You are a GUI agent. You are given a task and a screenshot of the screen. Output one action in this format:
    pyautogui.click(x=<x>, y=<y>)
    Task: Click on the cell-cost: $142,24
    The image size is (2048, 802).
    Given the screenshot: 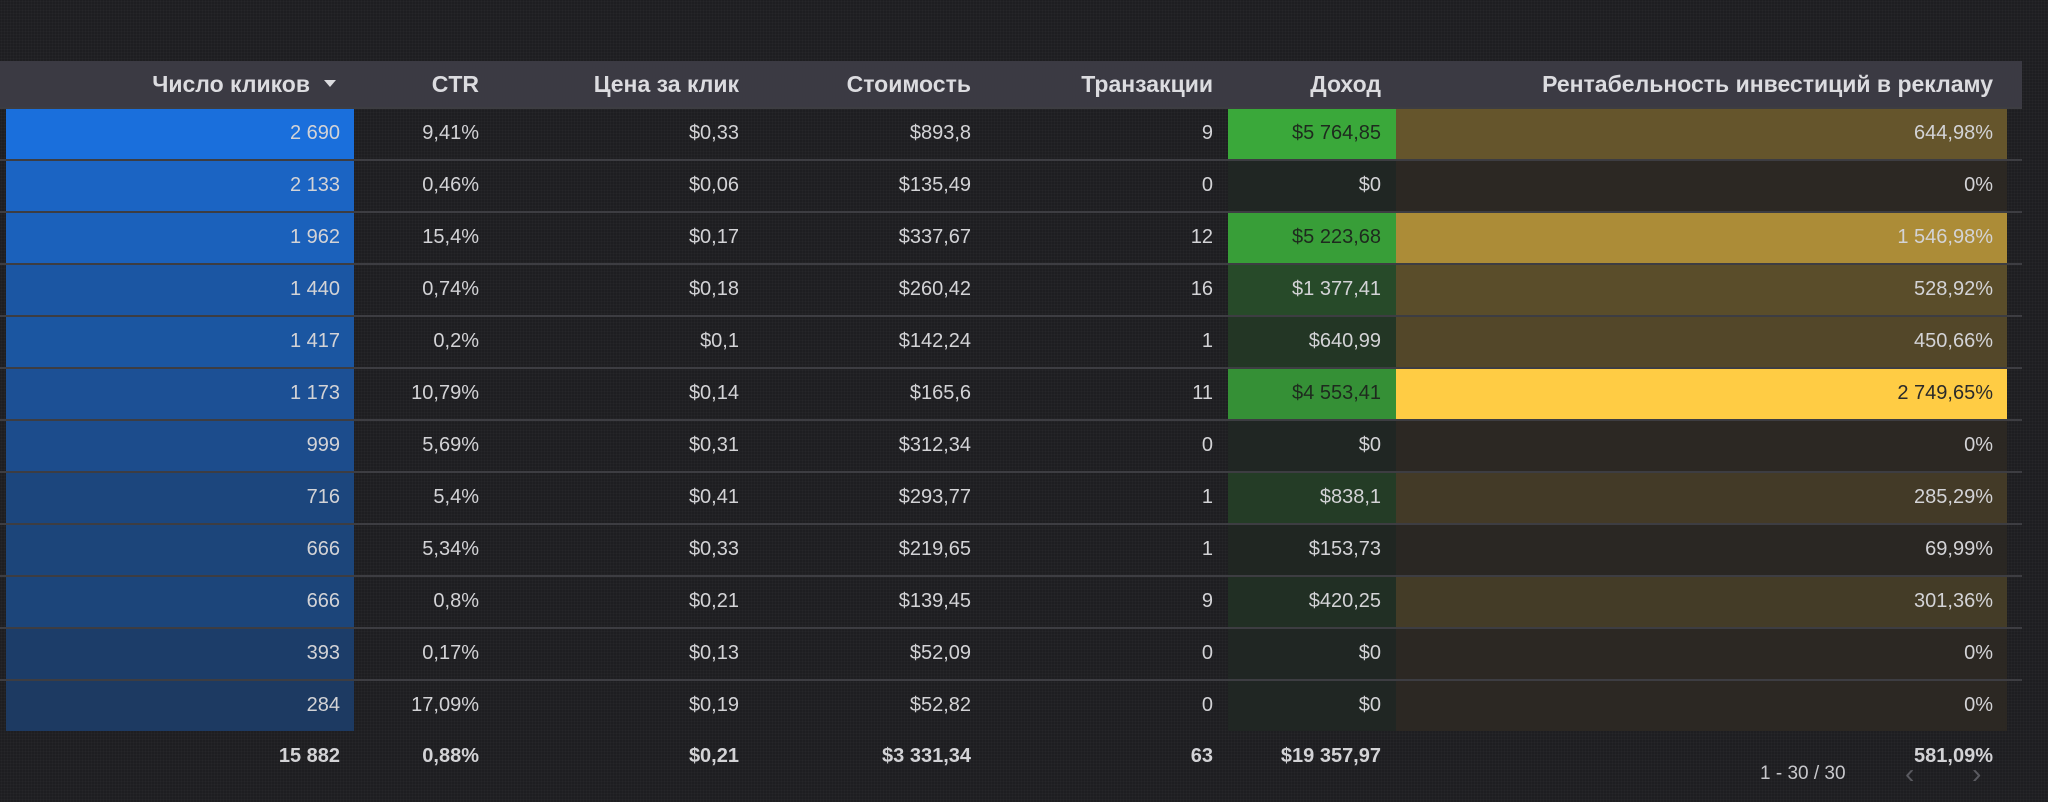 What is the action you would take?
    pyautogui.click(x=934, y=341)
    